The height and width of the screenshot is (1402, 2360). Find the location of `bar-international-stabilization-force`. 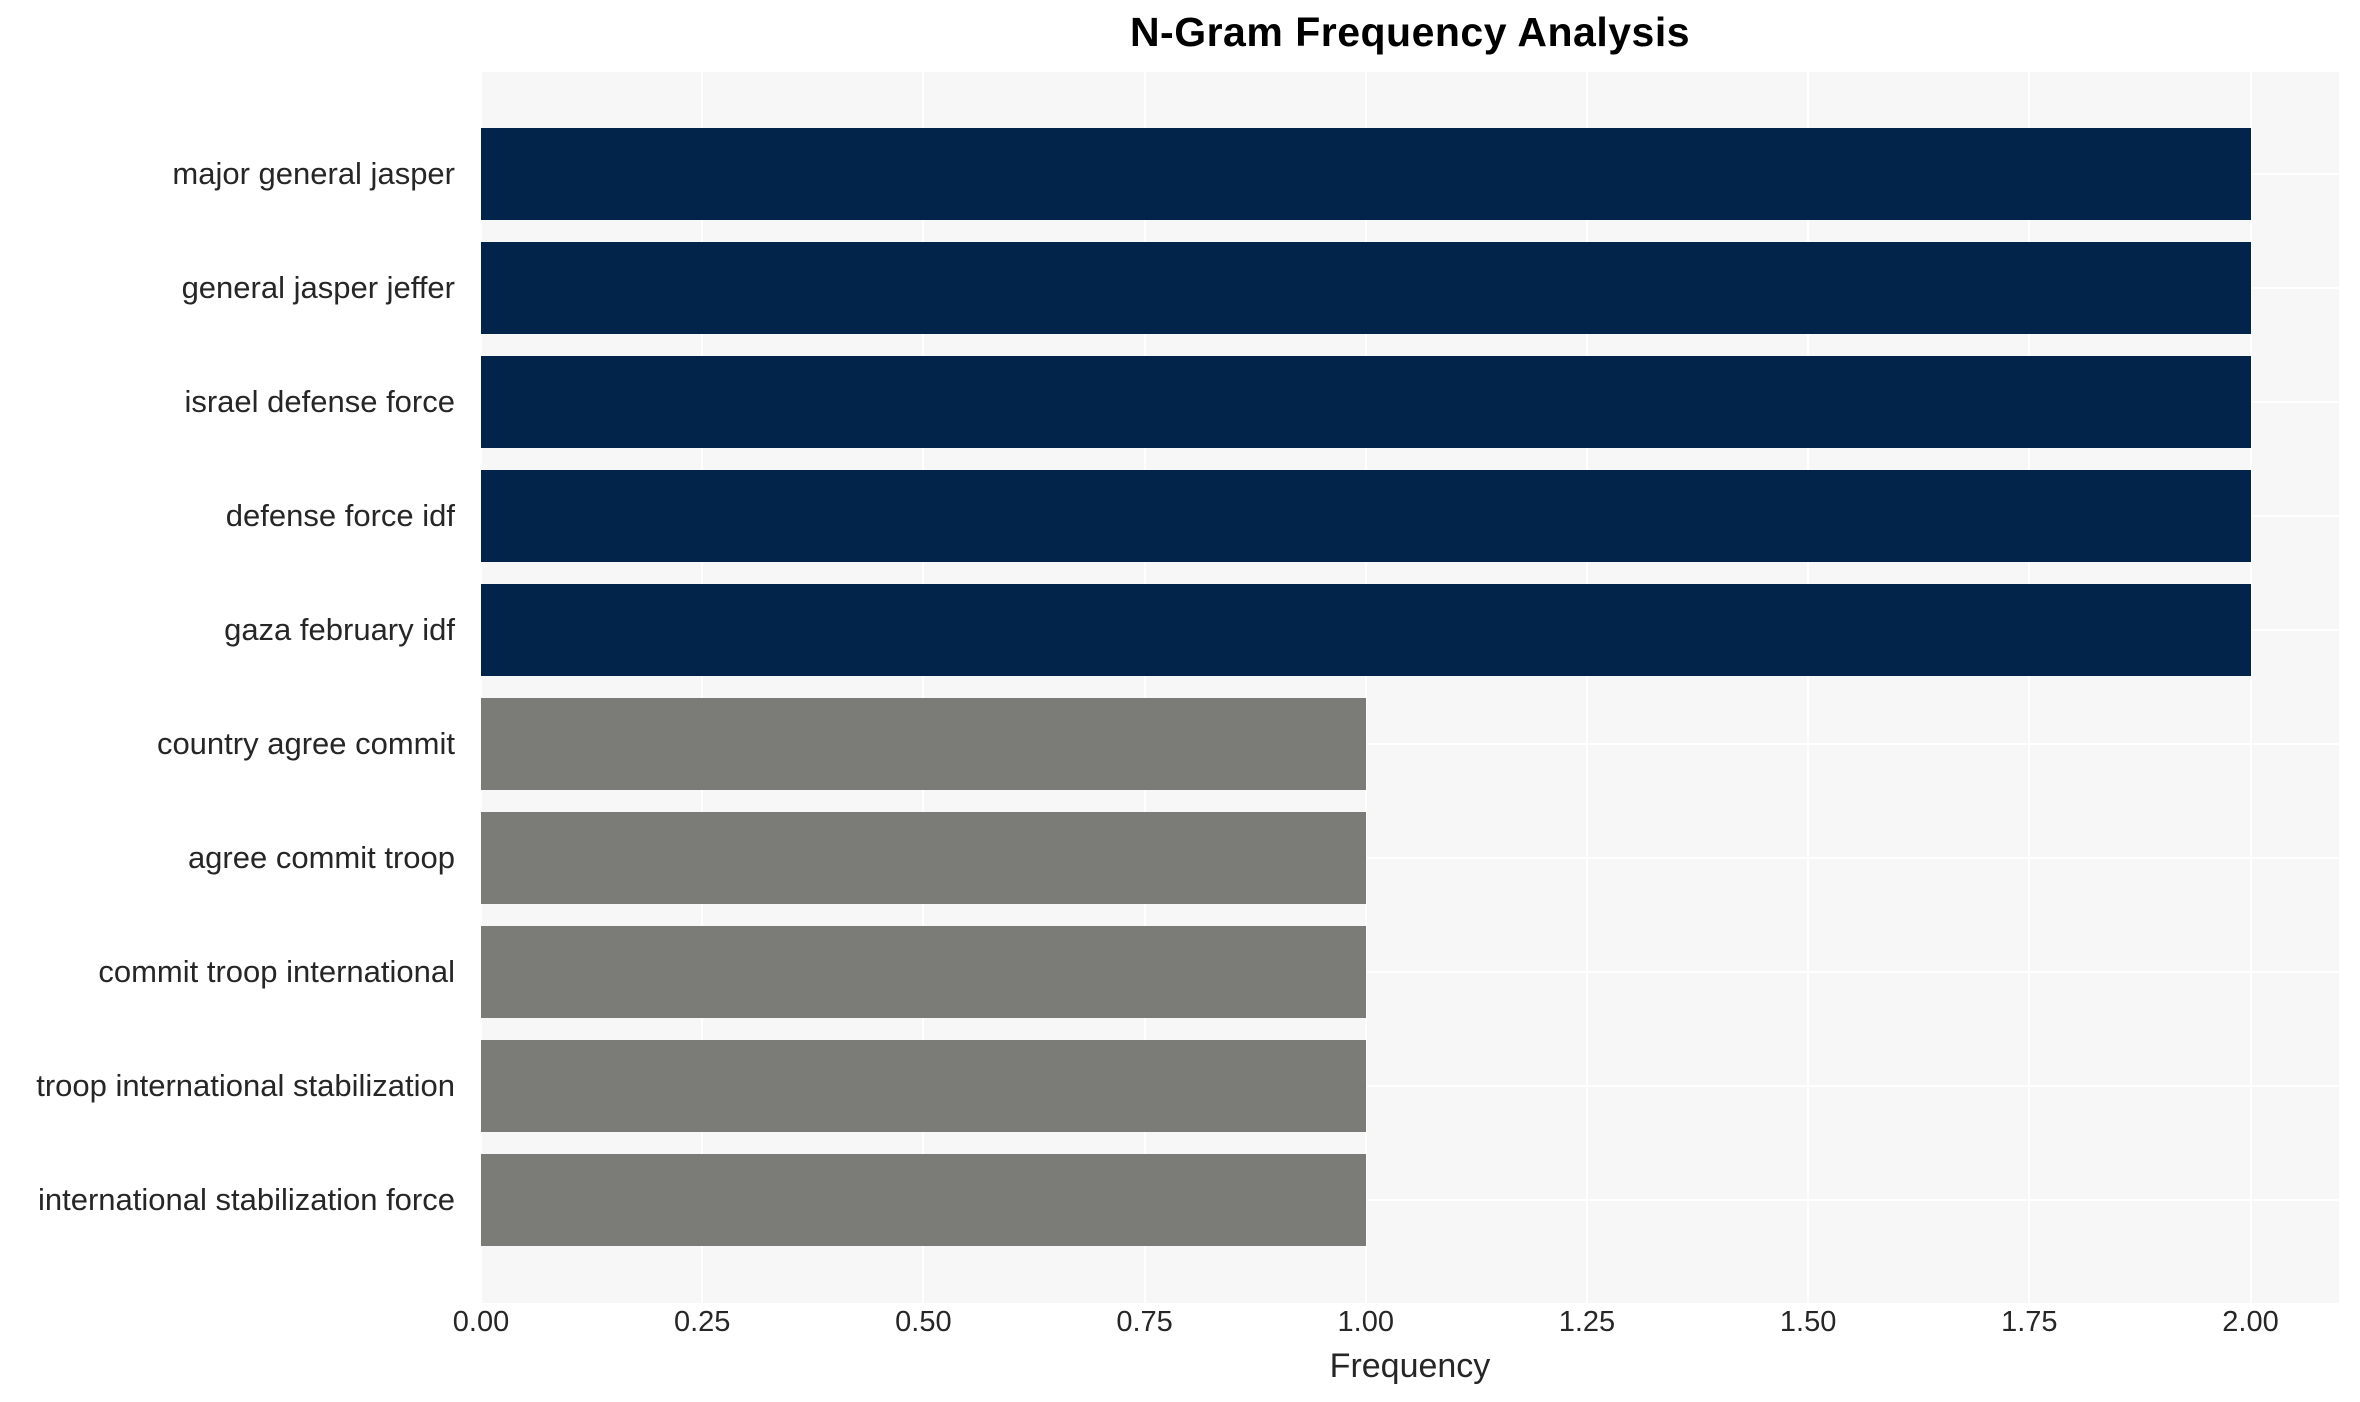

bar-international-stabilization-force is located at coordinates (923, 1200).